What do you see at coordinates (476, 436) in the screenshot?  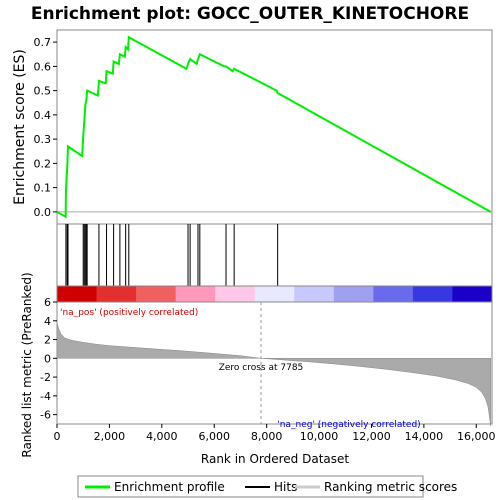 I see `metric-xtick-label: 16,000` at bounding box center [476, 436].